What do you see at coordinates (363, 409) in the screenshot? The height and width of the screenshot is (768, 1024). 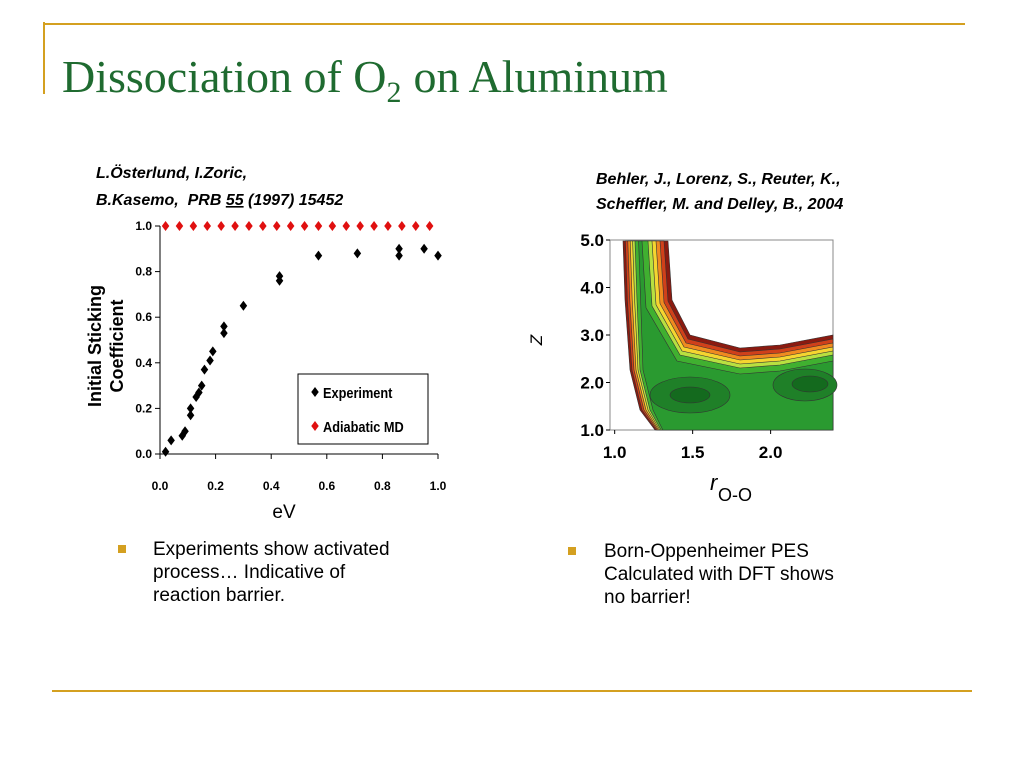 I see `legend-box` at bounding box center [363, 409].